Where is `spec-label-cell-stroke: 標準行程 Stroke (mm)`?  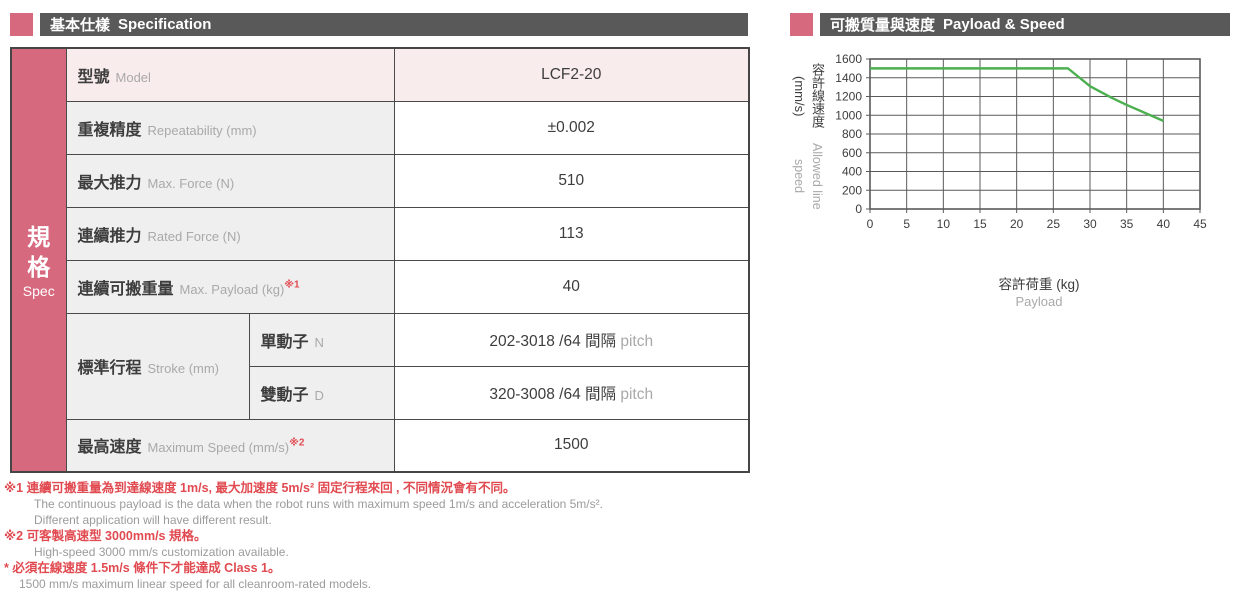
spec-label-cell-stroke: 標準行程 Stroke (mm) is located at coordinates (157, 366).